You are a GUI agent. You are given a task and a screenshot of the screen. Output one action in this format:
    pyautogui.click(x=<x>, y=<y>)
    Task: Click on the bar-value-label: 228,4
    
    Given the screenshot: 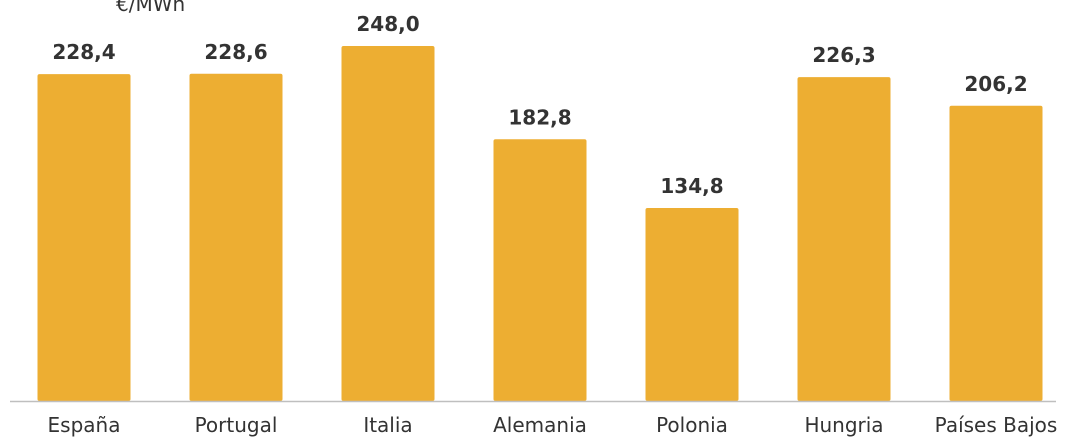 What is the action you would take?
    pyautogui.click(x=83, y=52)
    